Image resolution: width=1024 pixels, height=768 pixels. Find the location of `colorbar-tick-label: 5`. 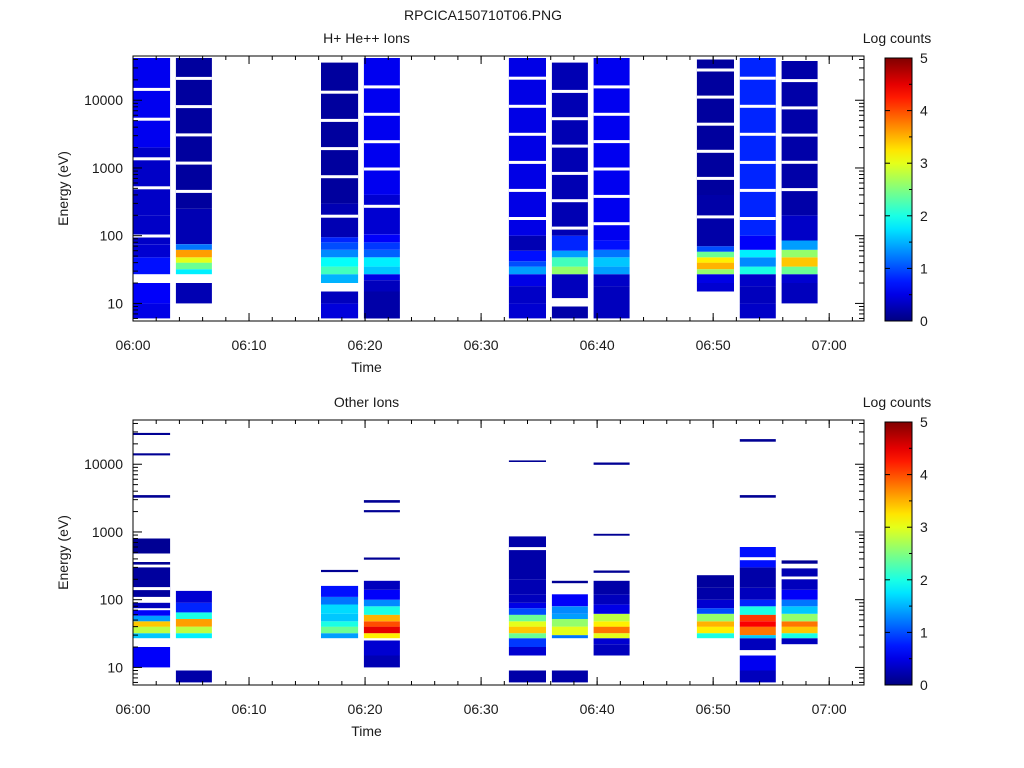

colorbar-tick-label: 5 is located at coordinates (924, 58).